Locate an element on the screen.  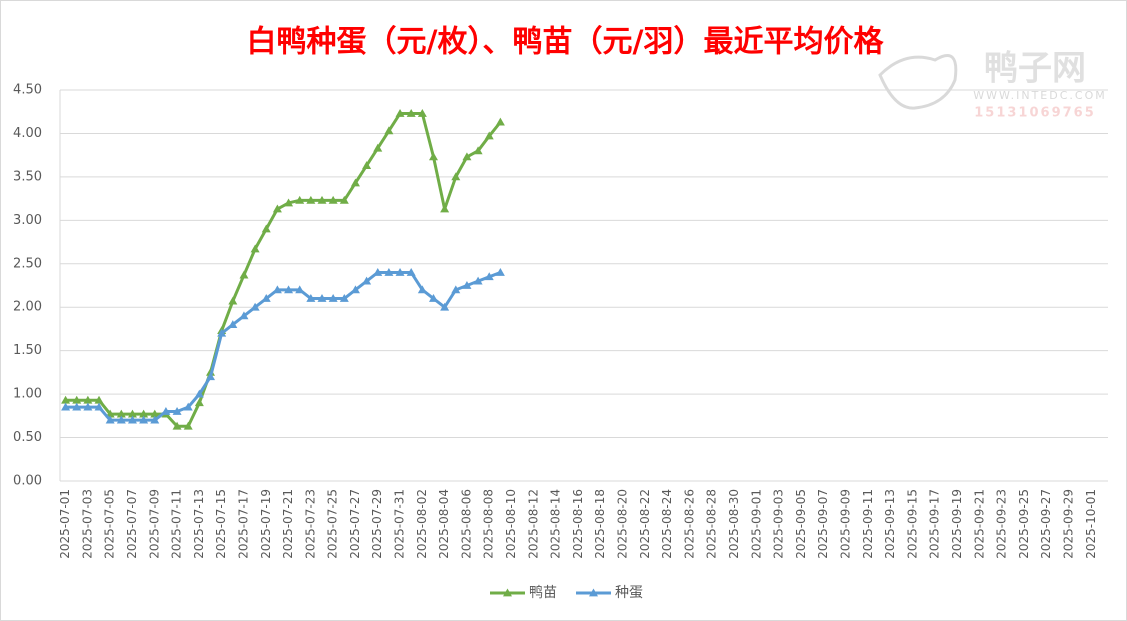
x-tick-label: 2025-08-30 is located at coordinates (734, 524).